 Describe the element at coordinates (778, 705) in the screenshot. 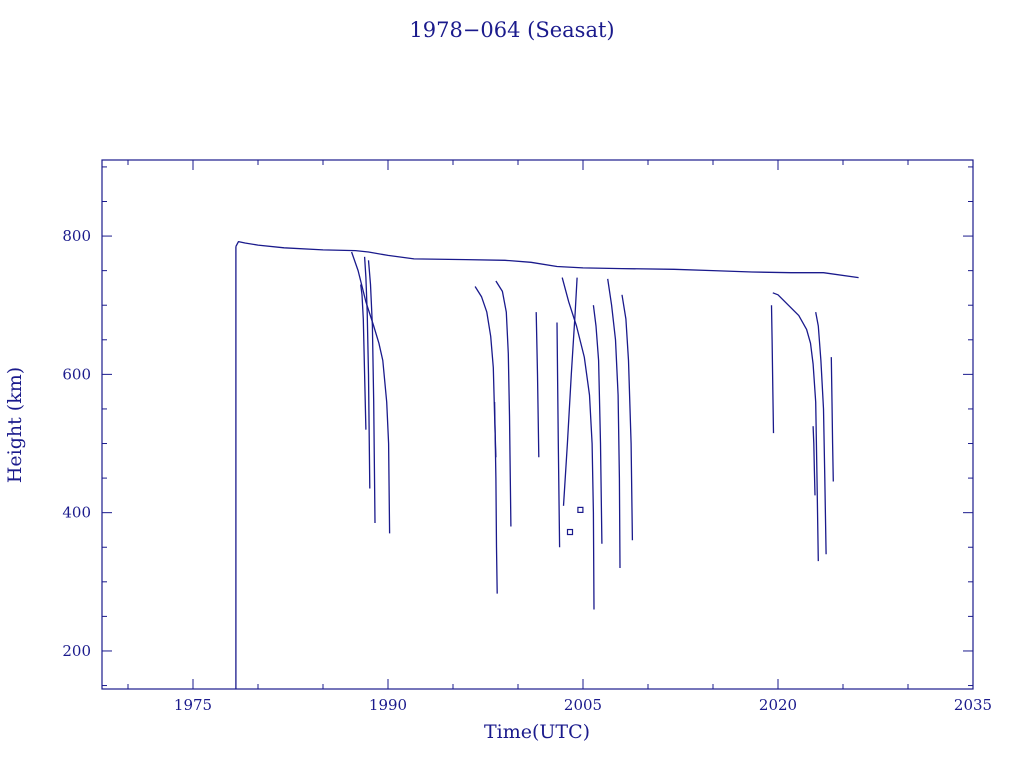

I see `x-tick-label: 2020` at that location.